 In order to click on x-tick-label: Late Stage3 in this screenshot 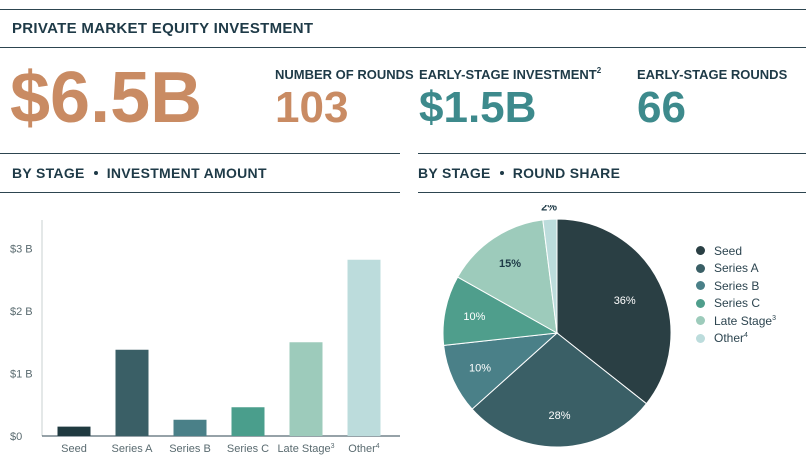, I will do `click(305, 449)`.